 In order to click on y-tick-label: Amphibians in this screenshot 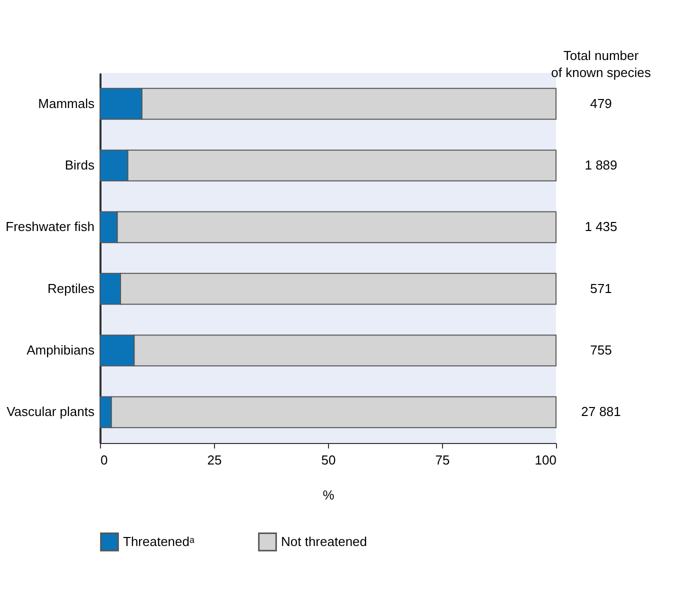, I will do `click(60, 350)`.